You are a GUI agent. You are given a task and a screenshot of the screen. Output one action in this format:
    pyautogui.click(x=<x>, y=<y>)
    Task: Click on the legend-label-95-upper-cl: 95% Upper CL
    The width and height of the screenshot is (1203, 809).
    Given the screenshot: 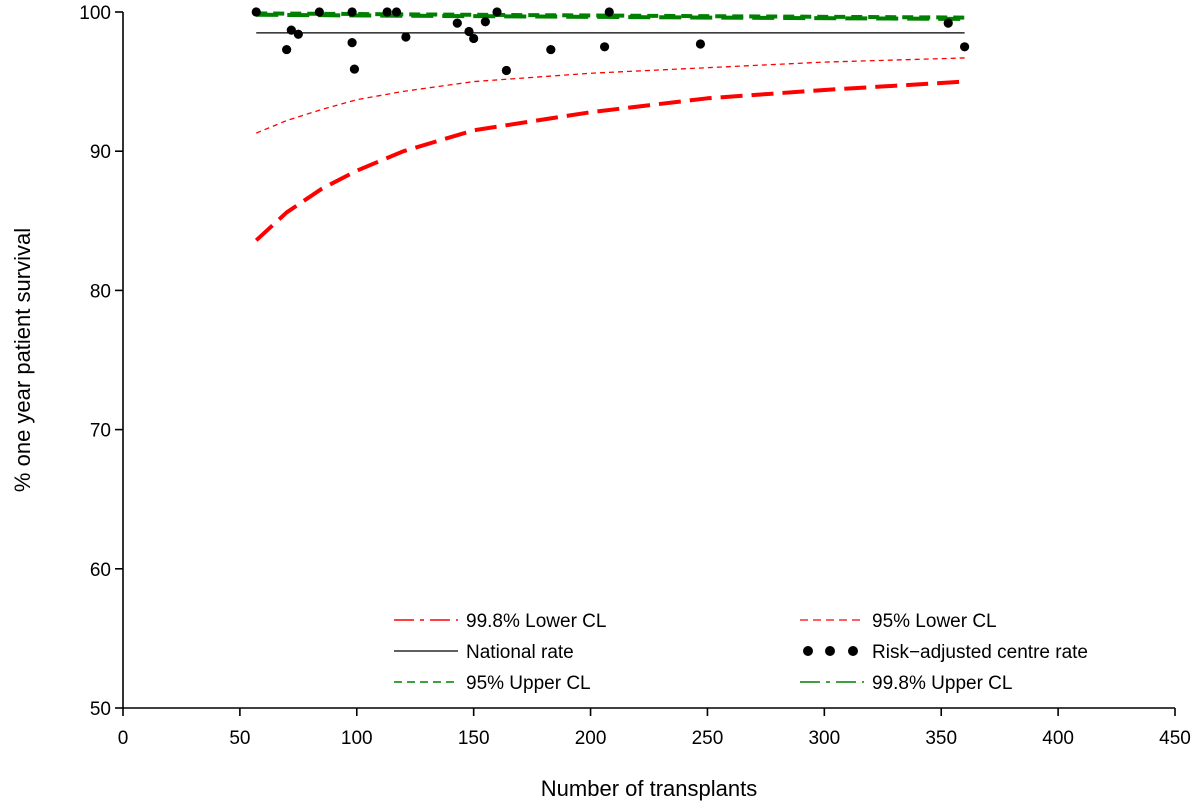 What is the action you would take?
    pyautogui.click(x=528, y=683)
    